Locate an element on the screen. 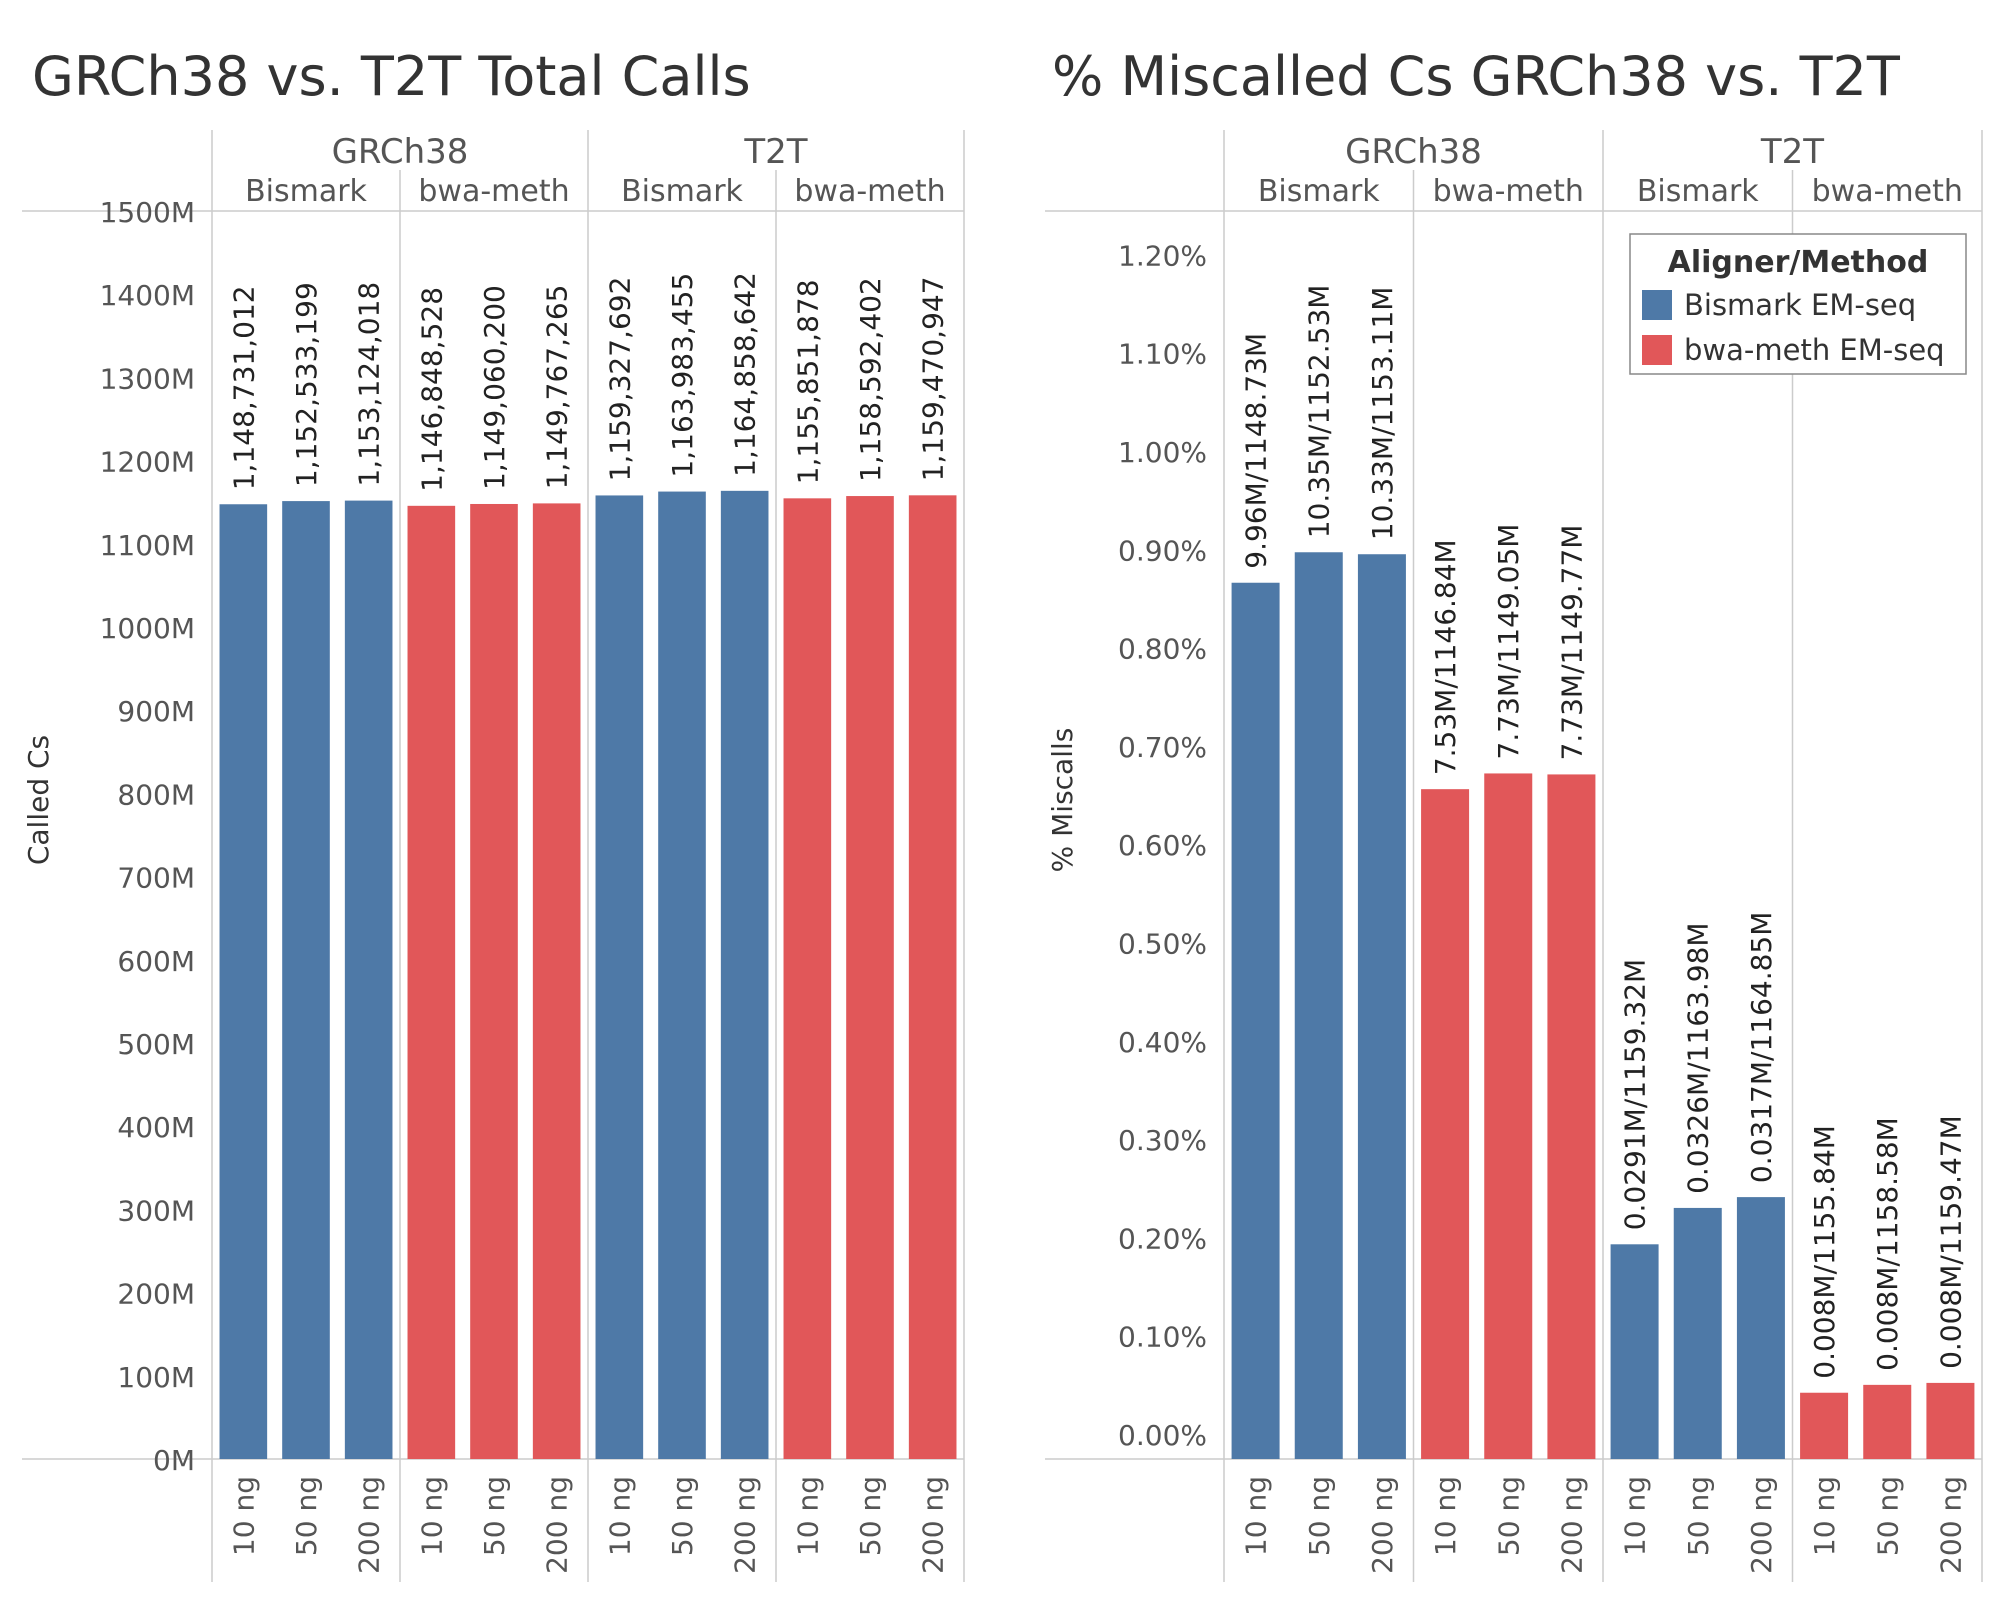 The width and height of the screenshot is (2000, 1604). y-tick-label: 500M is located at coordinates (156, 1044).